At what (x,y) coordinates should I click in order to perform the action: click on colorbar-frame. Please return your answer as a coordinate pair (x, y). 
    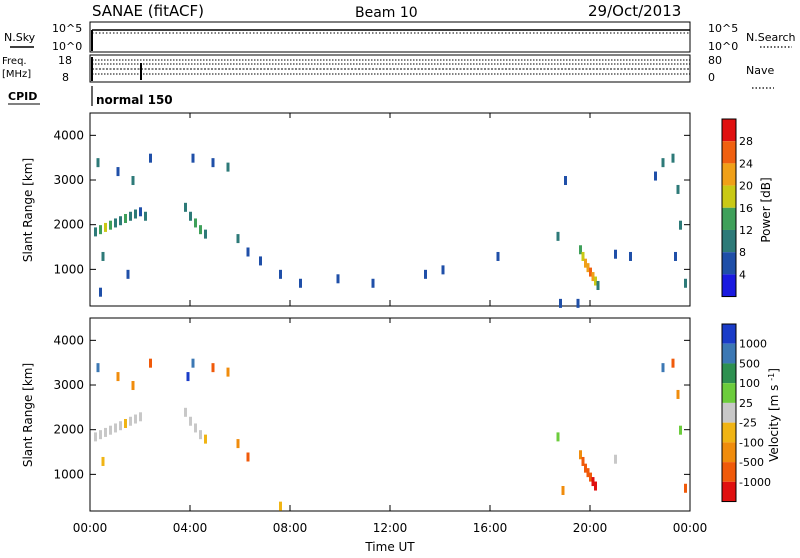
    Looking at the image, I should click on (729, 208).